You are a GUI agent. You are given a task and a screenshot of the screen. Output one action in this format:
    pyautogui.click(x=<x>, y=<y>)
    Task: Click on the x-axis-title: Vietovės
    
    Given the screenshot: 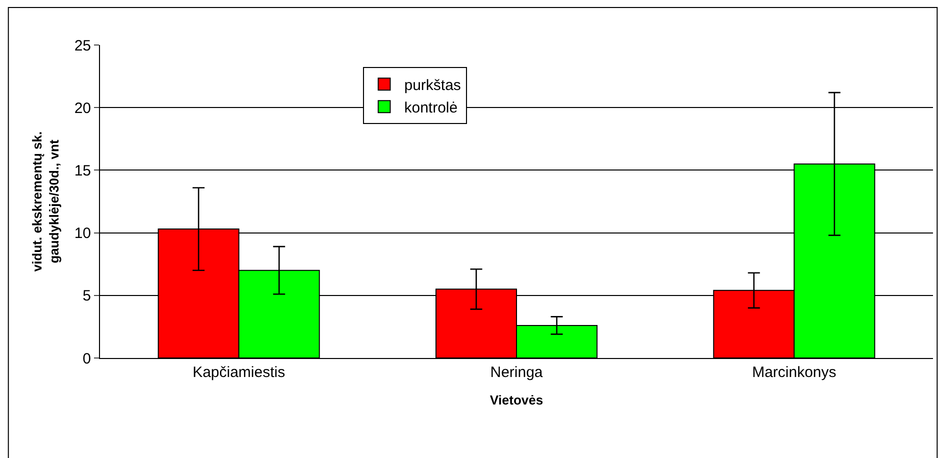 What is the action you would take?
    pyautogui.click(x=517, y=400)
    